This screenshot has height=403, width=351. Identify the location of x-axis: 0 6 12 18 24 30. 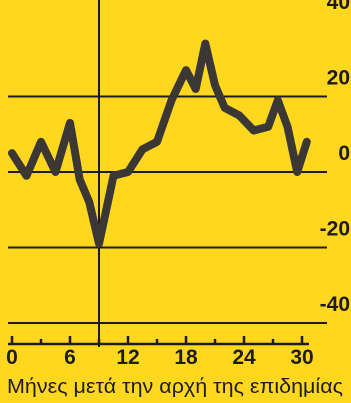
(160, 352).